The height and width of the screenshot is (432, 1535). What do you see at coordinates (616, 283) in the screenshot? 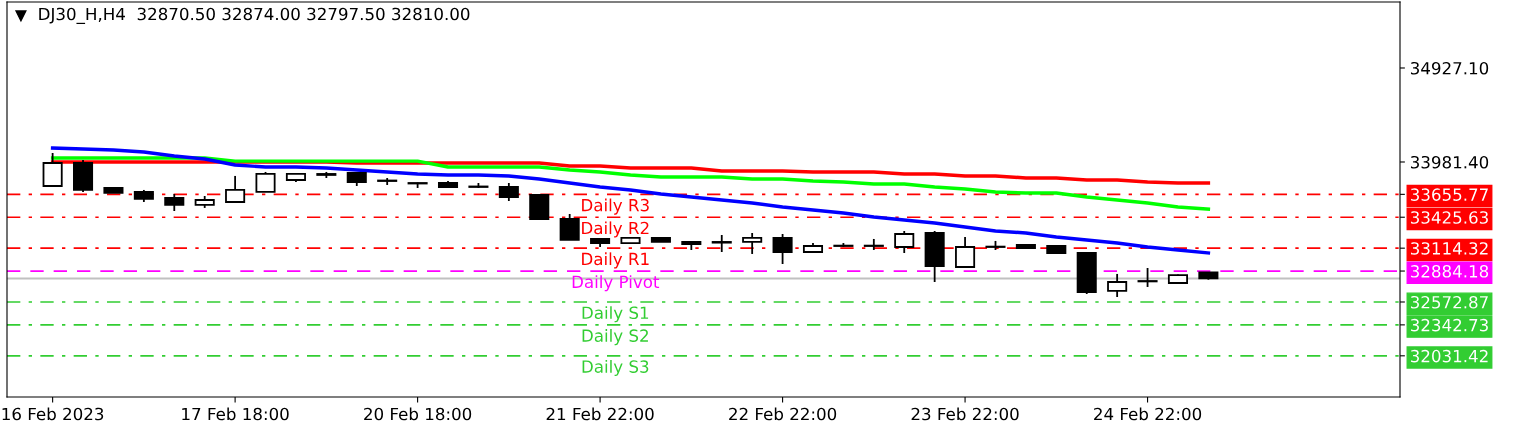
I see `ref-line-label: Daily Pivot` at bounding box center [616, 283].